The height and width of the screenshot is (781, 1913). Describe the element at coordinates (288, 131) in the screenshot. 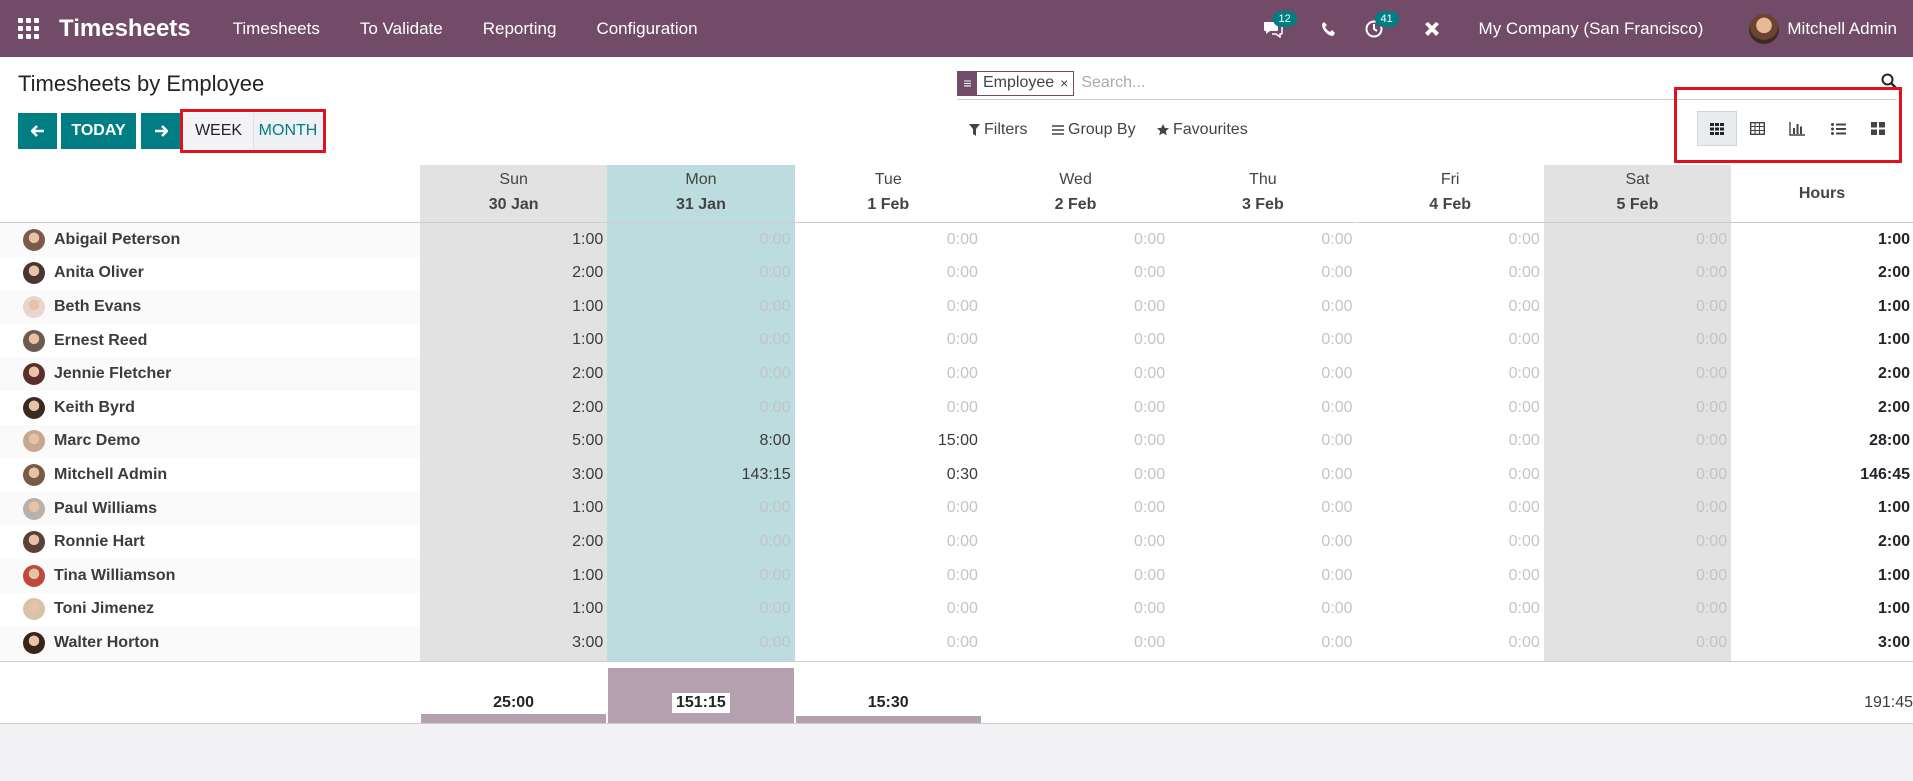

I see `month-button: MONTH` at that location.